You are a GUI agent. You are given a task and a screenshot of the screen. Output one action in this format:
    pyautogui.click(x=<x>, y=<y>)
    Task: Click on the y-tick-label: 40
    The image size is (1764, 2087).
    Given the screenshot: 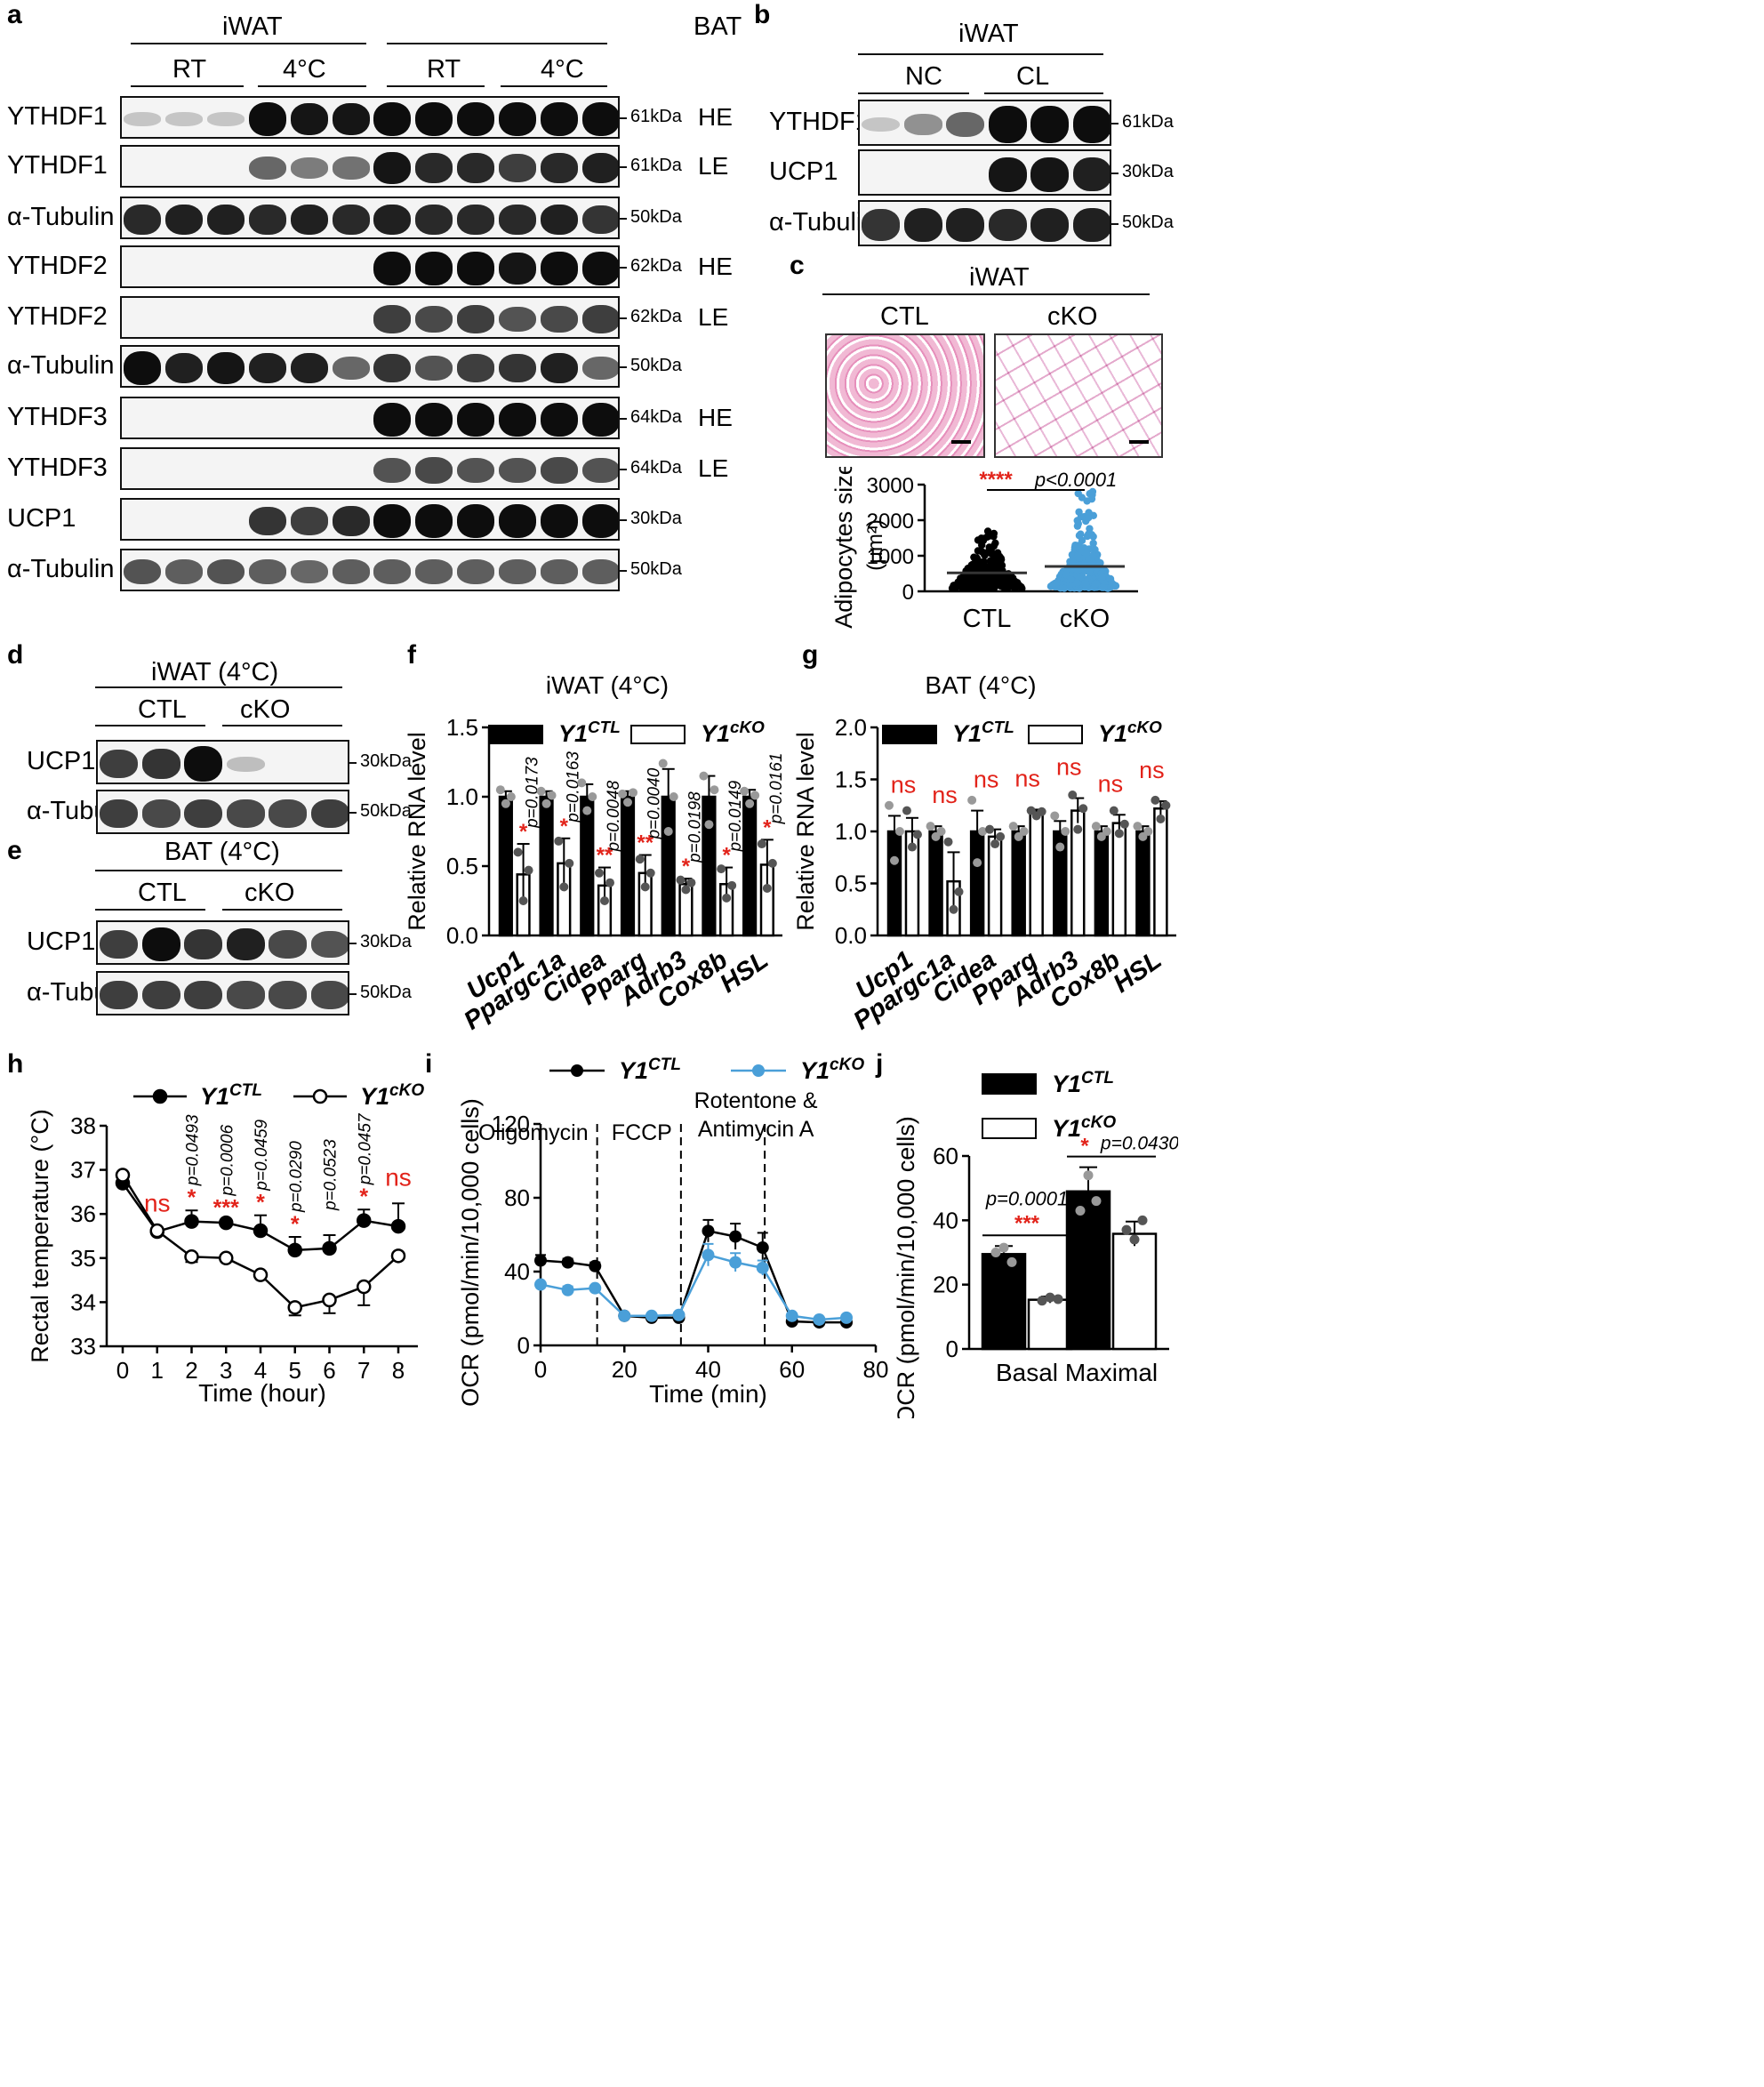 What is the action you would take?
    pyautogui.click(x=946, y=1220)
    